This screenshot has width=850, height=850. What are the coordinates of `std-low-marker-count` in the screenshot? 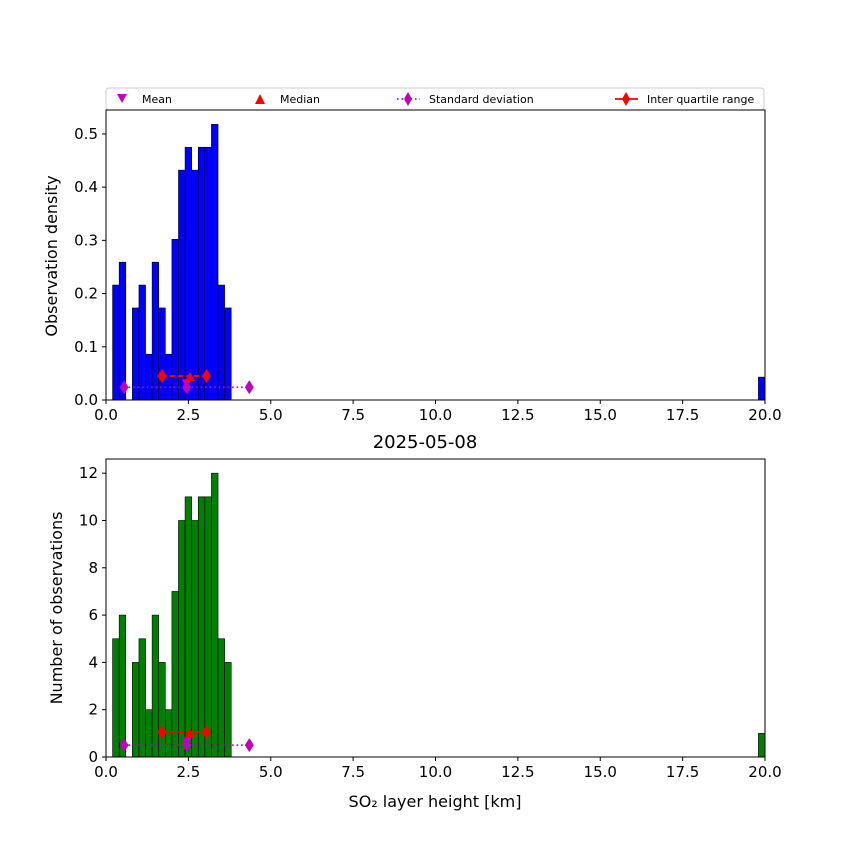 It's located at (124, 745).